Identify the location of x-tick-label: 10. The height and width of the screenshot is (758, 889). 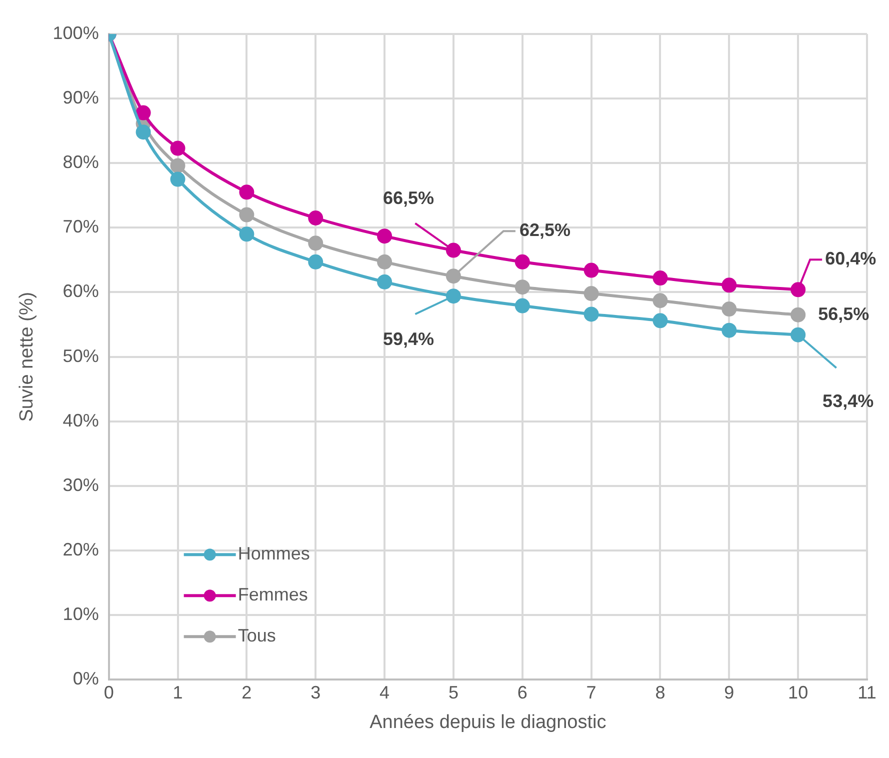
(798, 692).